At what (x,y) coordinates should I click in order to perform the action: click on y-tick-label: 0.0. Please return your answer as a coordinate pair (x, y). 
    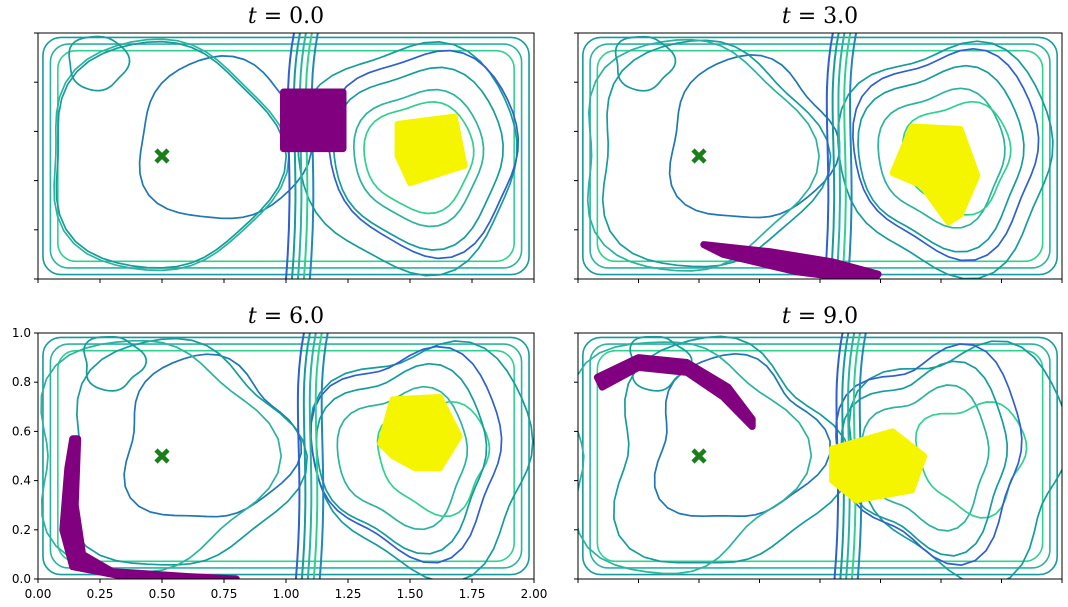
    Looking at the image, I should click on (21, 579).